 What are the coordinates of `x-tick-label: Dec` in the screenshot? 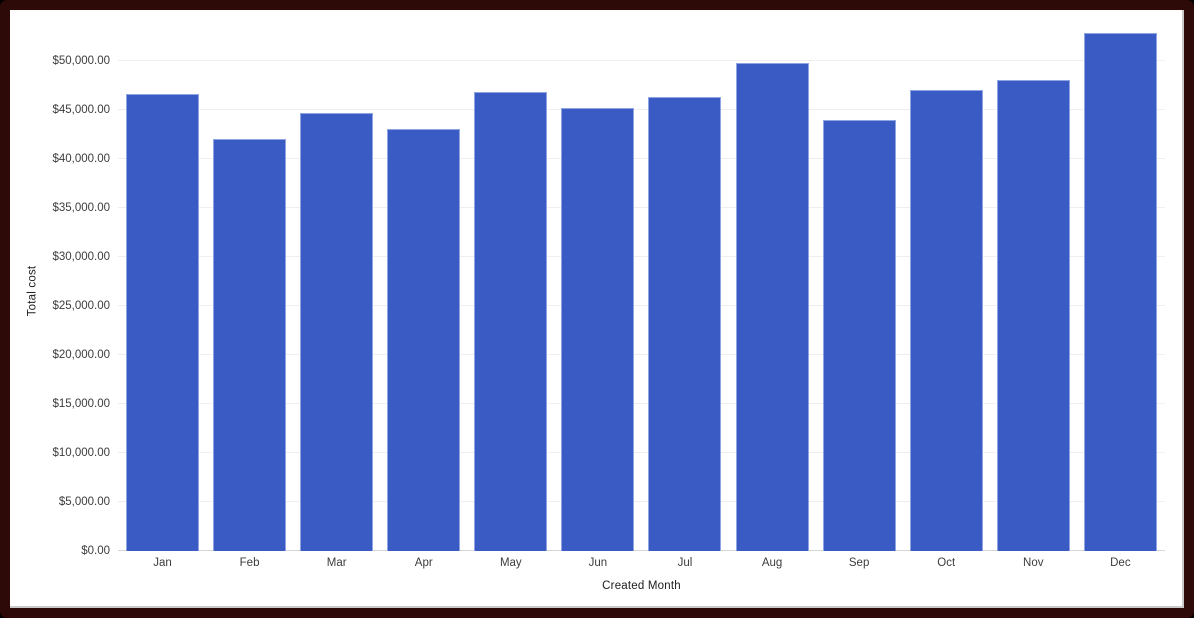 It's located at (1120, 563).